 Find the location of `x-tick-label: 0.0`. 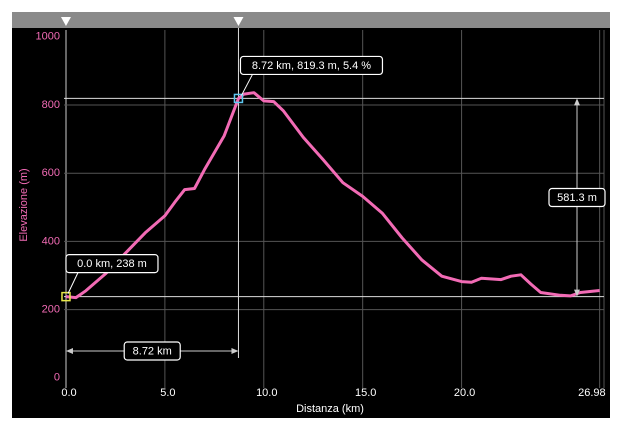

x-tick-label: 0.0 is located at coordinates (68, 393).